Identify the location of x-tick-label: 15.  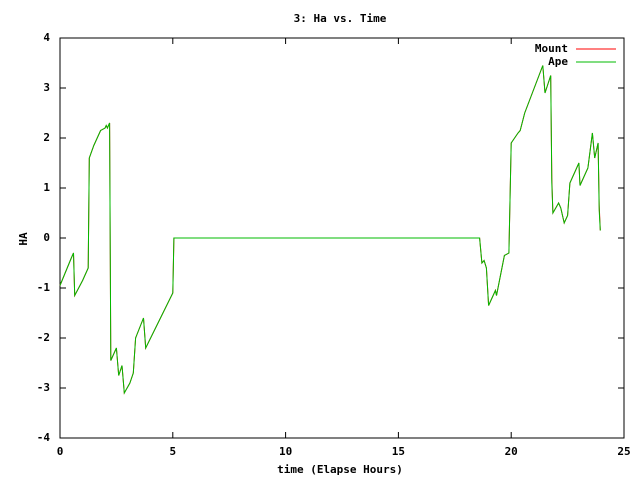
(398, 451).